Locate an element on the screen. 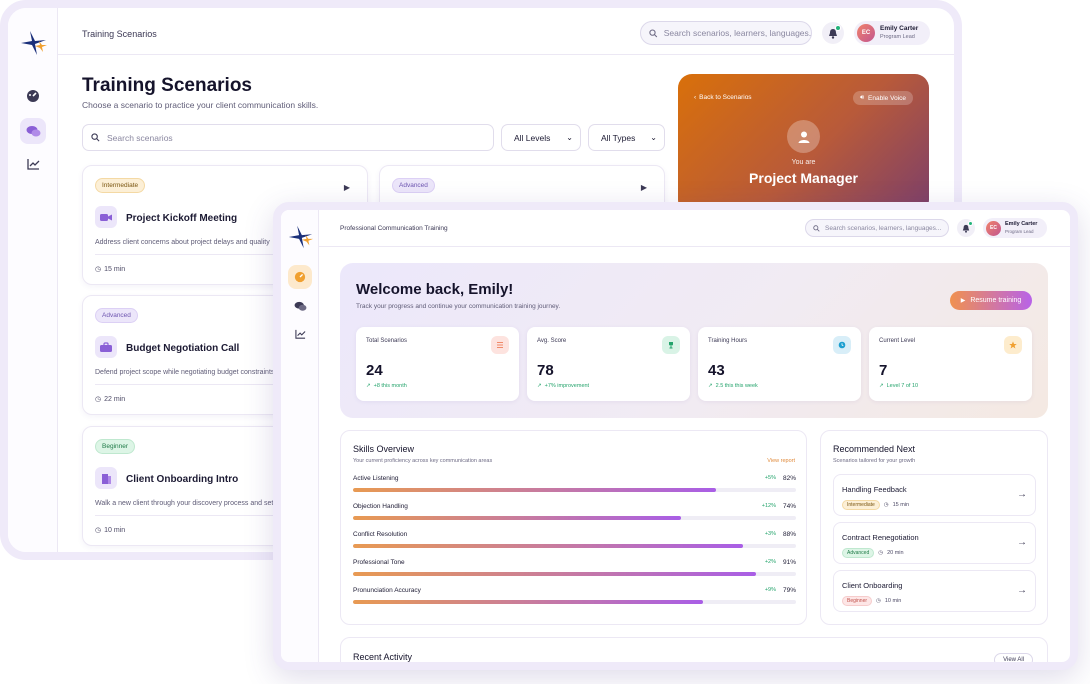 The image size is (1090, 684). skill-row: Pronunciation Accuracy +9% 79% is located at coordinates (574, 597).